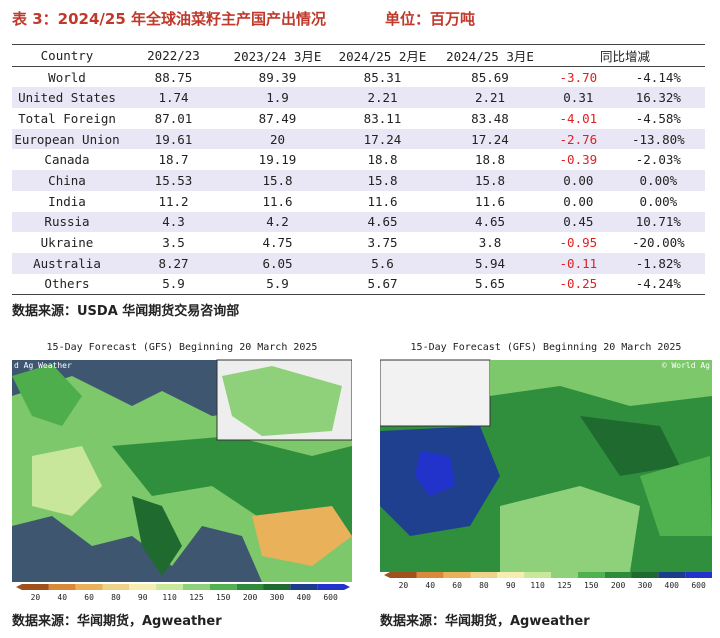 This screenshot has width=720, height=638. Describe the element at coordinates (173, 263) in the screenshot. I see `table-cell: 8.27` at that location.